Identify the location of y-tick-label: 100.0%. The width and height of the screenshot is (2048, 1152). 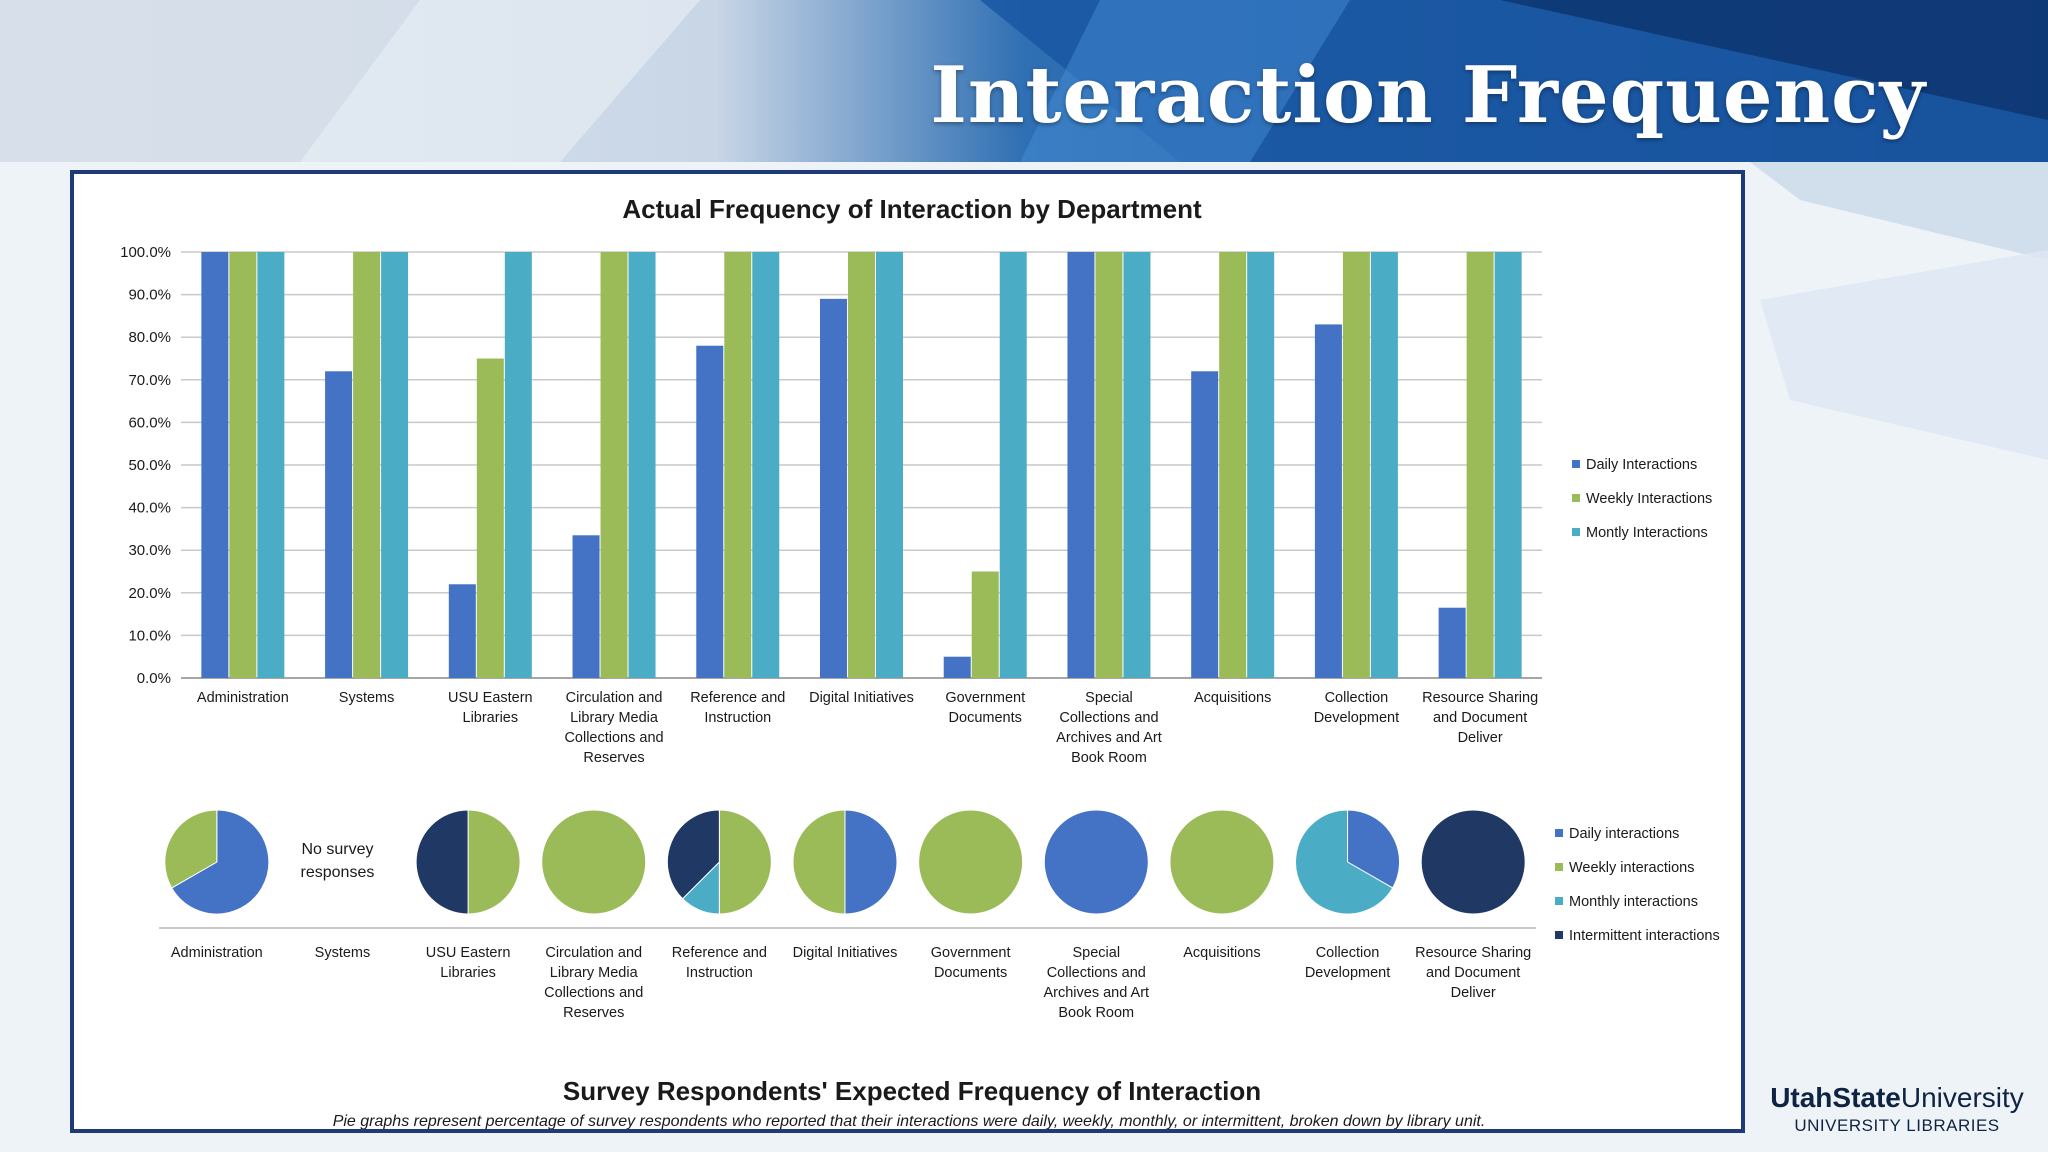
(145, 252).